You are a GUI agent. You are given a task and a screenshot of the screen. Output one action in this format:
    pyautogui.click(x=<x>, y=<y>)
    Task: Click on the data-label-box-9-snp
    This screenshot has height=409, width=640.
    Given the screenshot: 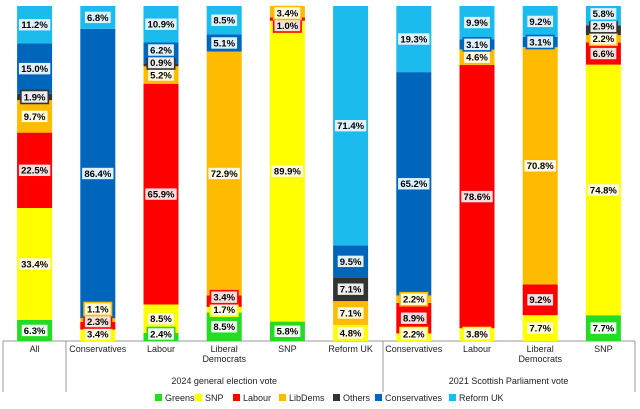 What is the action you would take?
    pyautogui.click(x=540, y=328)
    